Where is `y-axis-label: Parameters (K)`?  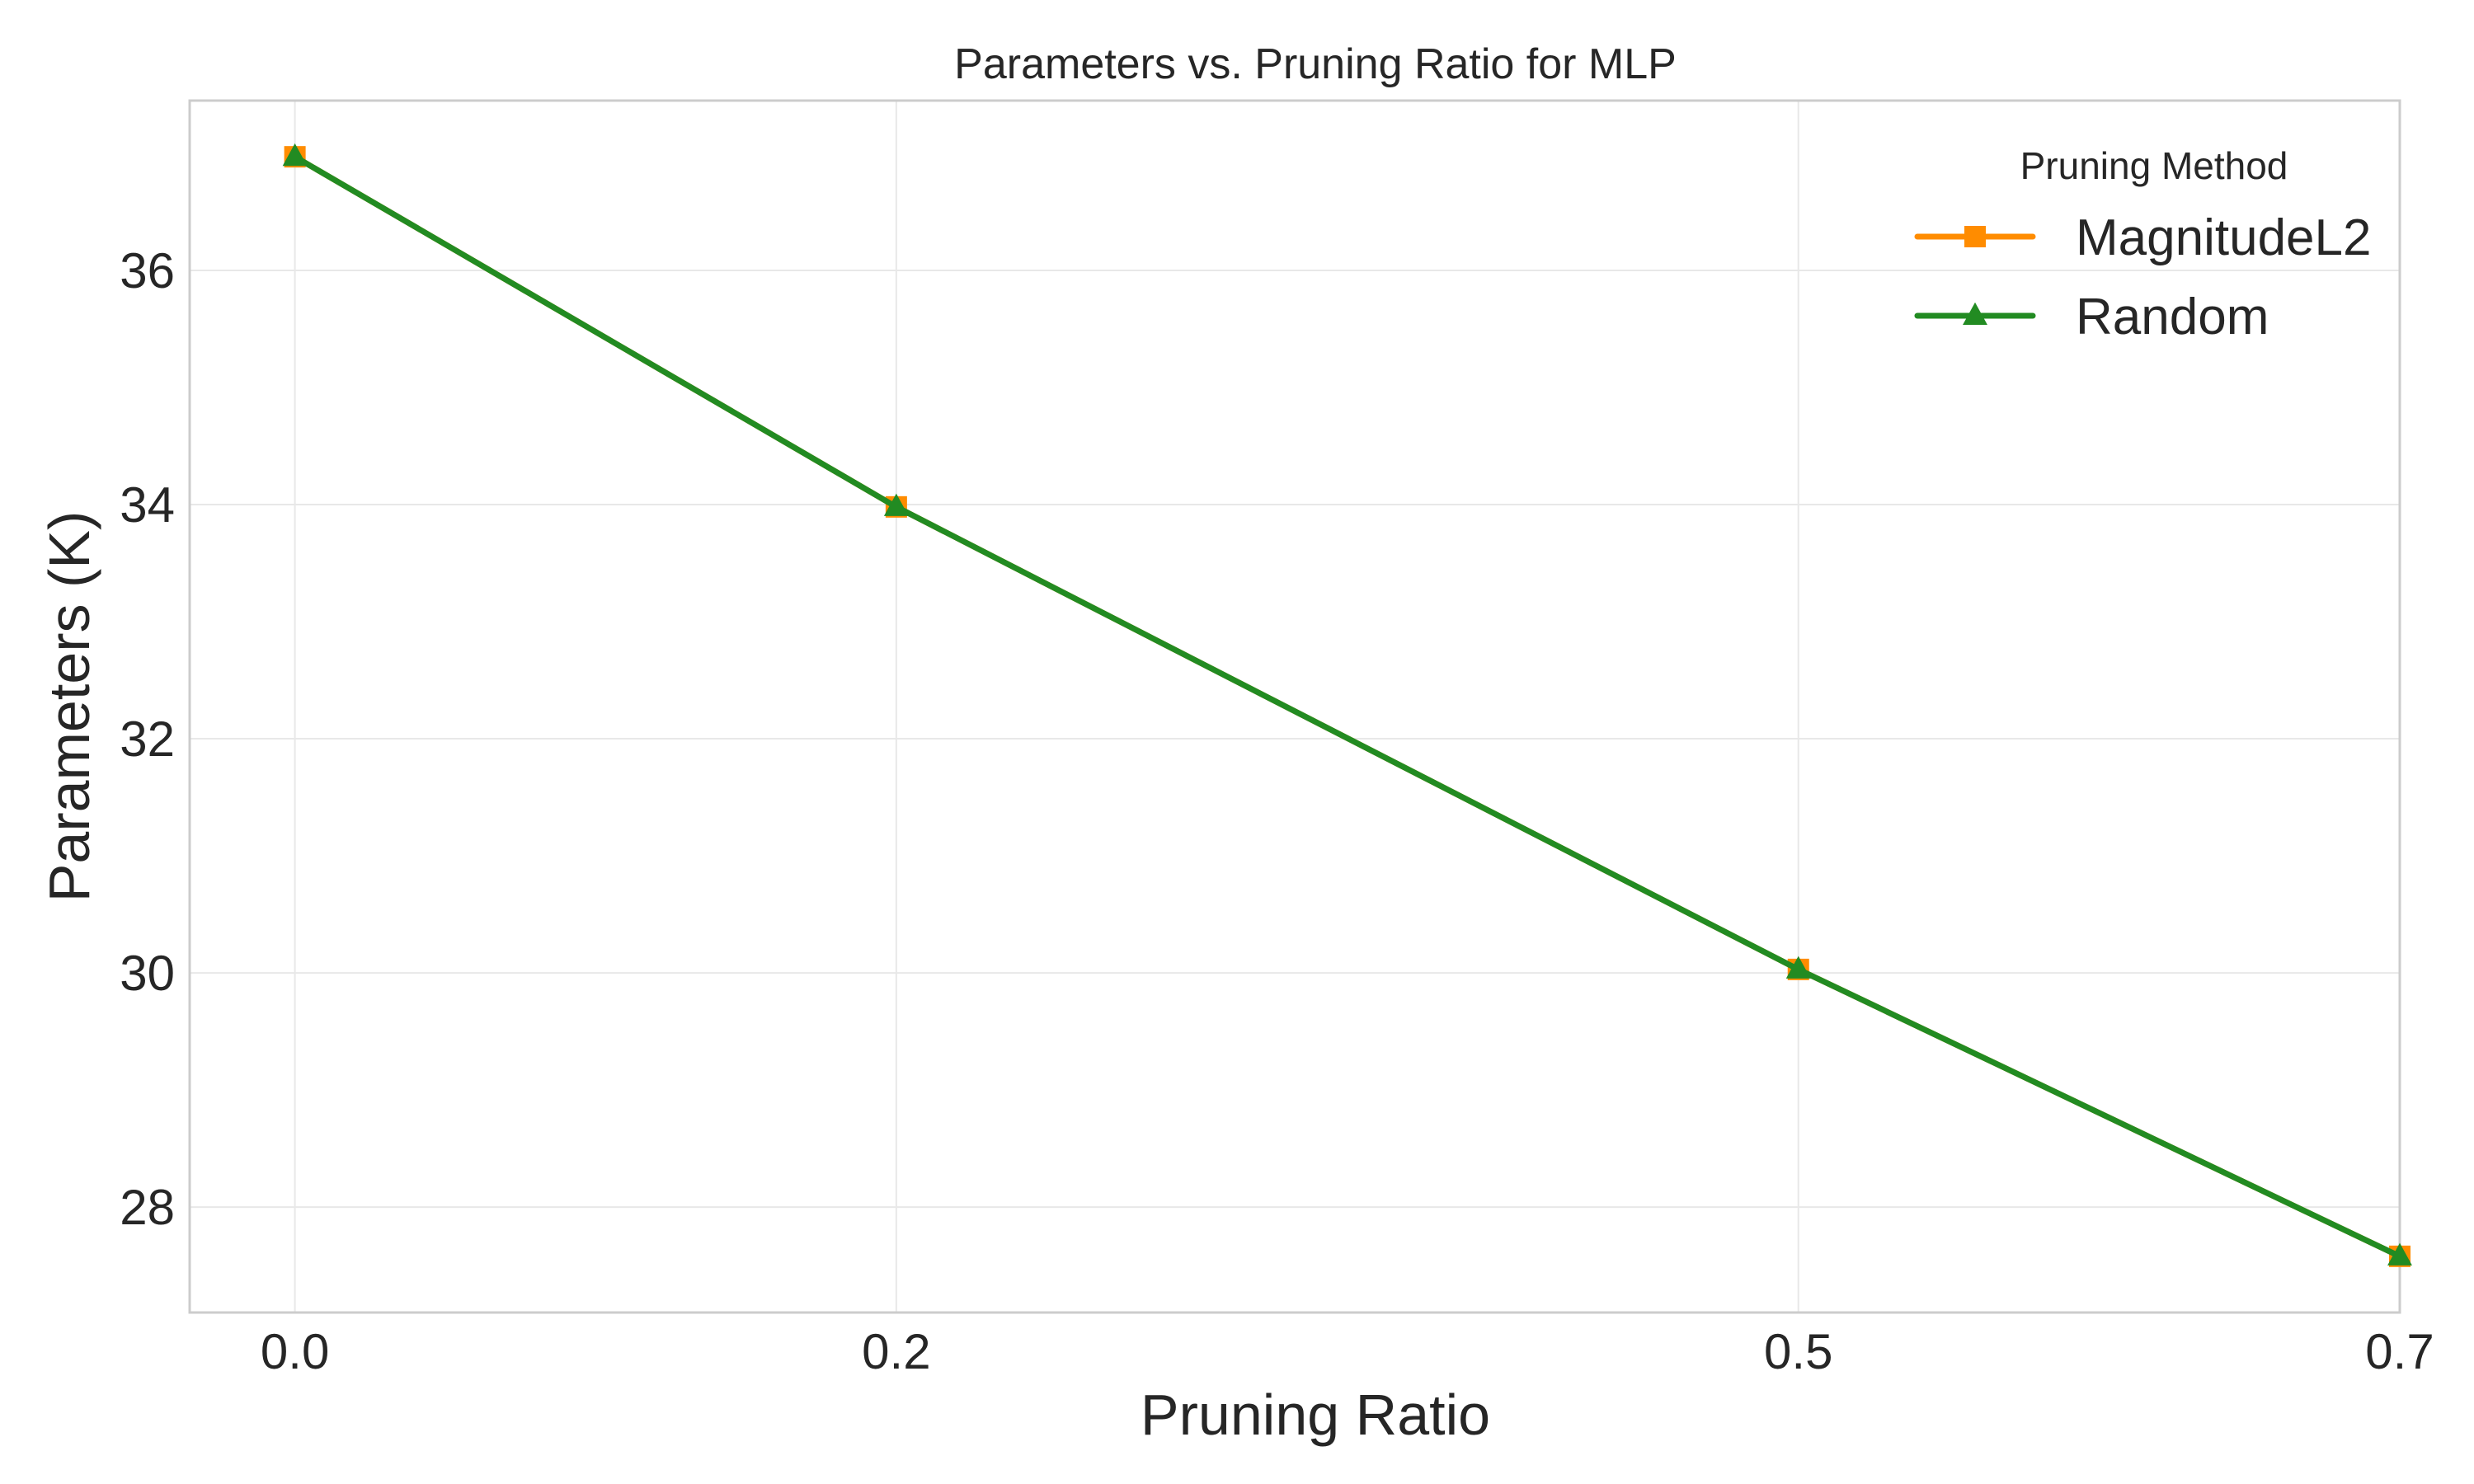 y-axis-label: Parameters (K) is located at coordinates (69, 707).